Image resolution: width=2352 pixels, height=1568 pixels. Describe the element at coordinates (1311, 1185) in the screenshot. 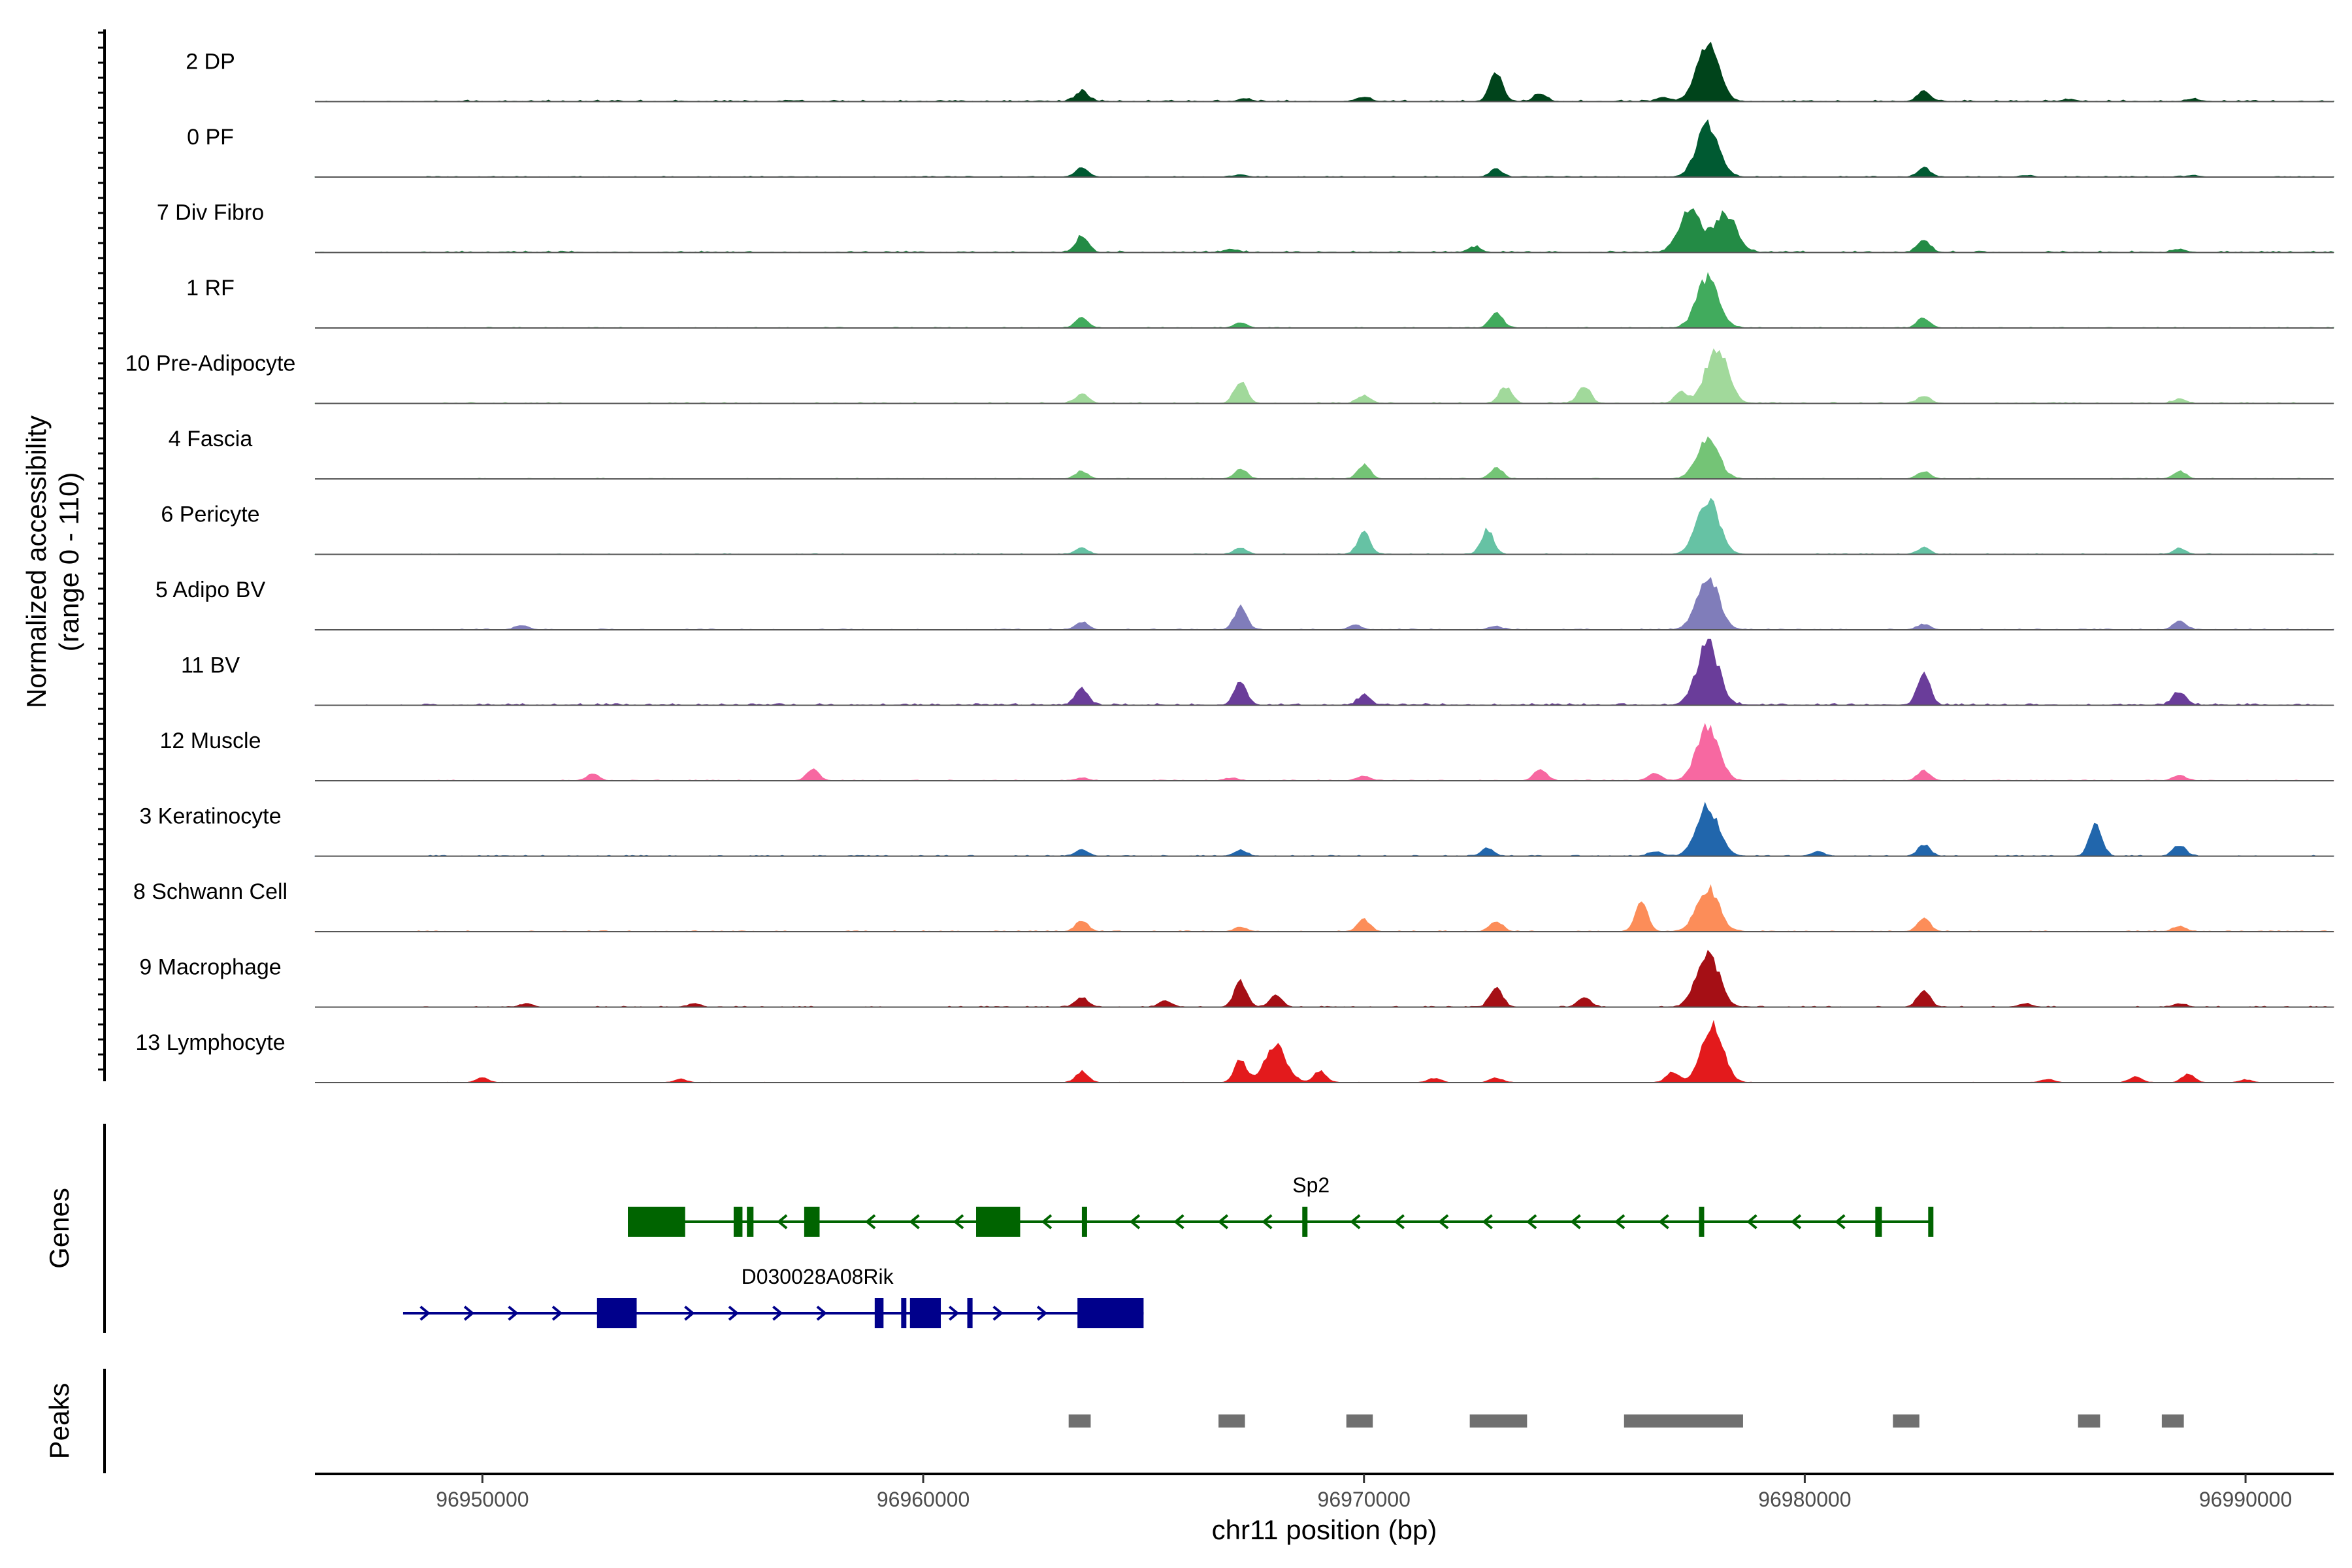

I see `gene-label: Sp2` at that location.